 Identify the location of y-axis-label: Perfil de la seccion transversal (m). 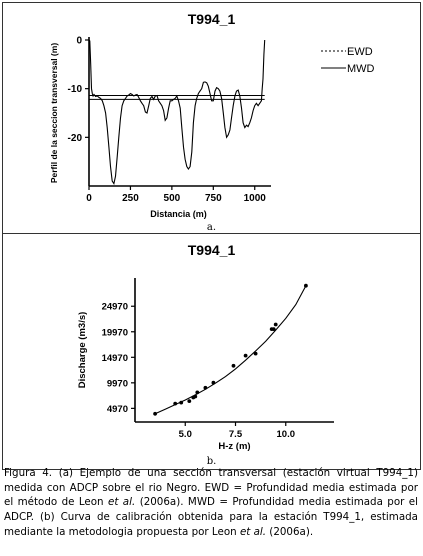
(54, 113).